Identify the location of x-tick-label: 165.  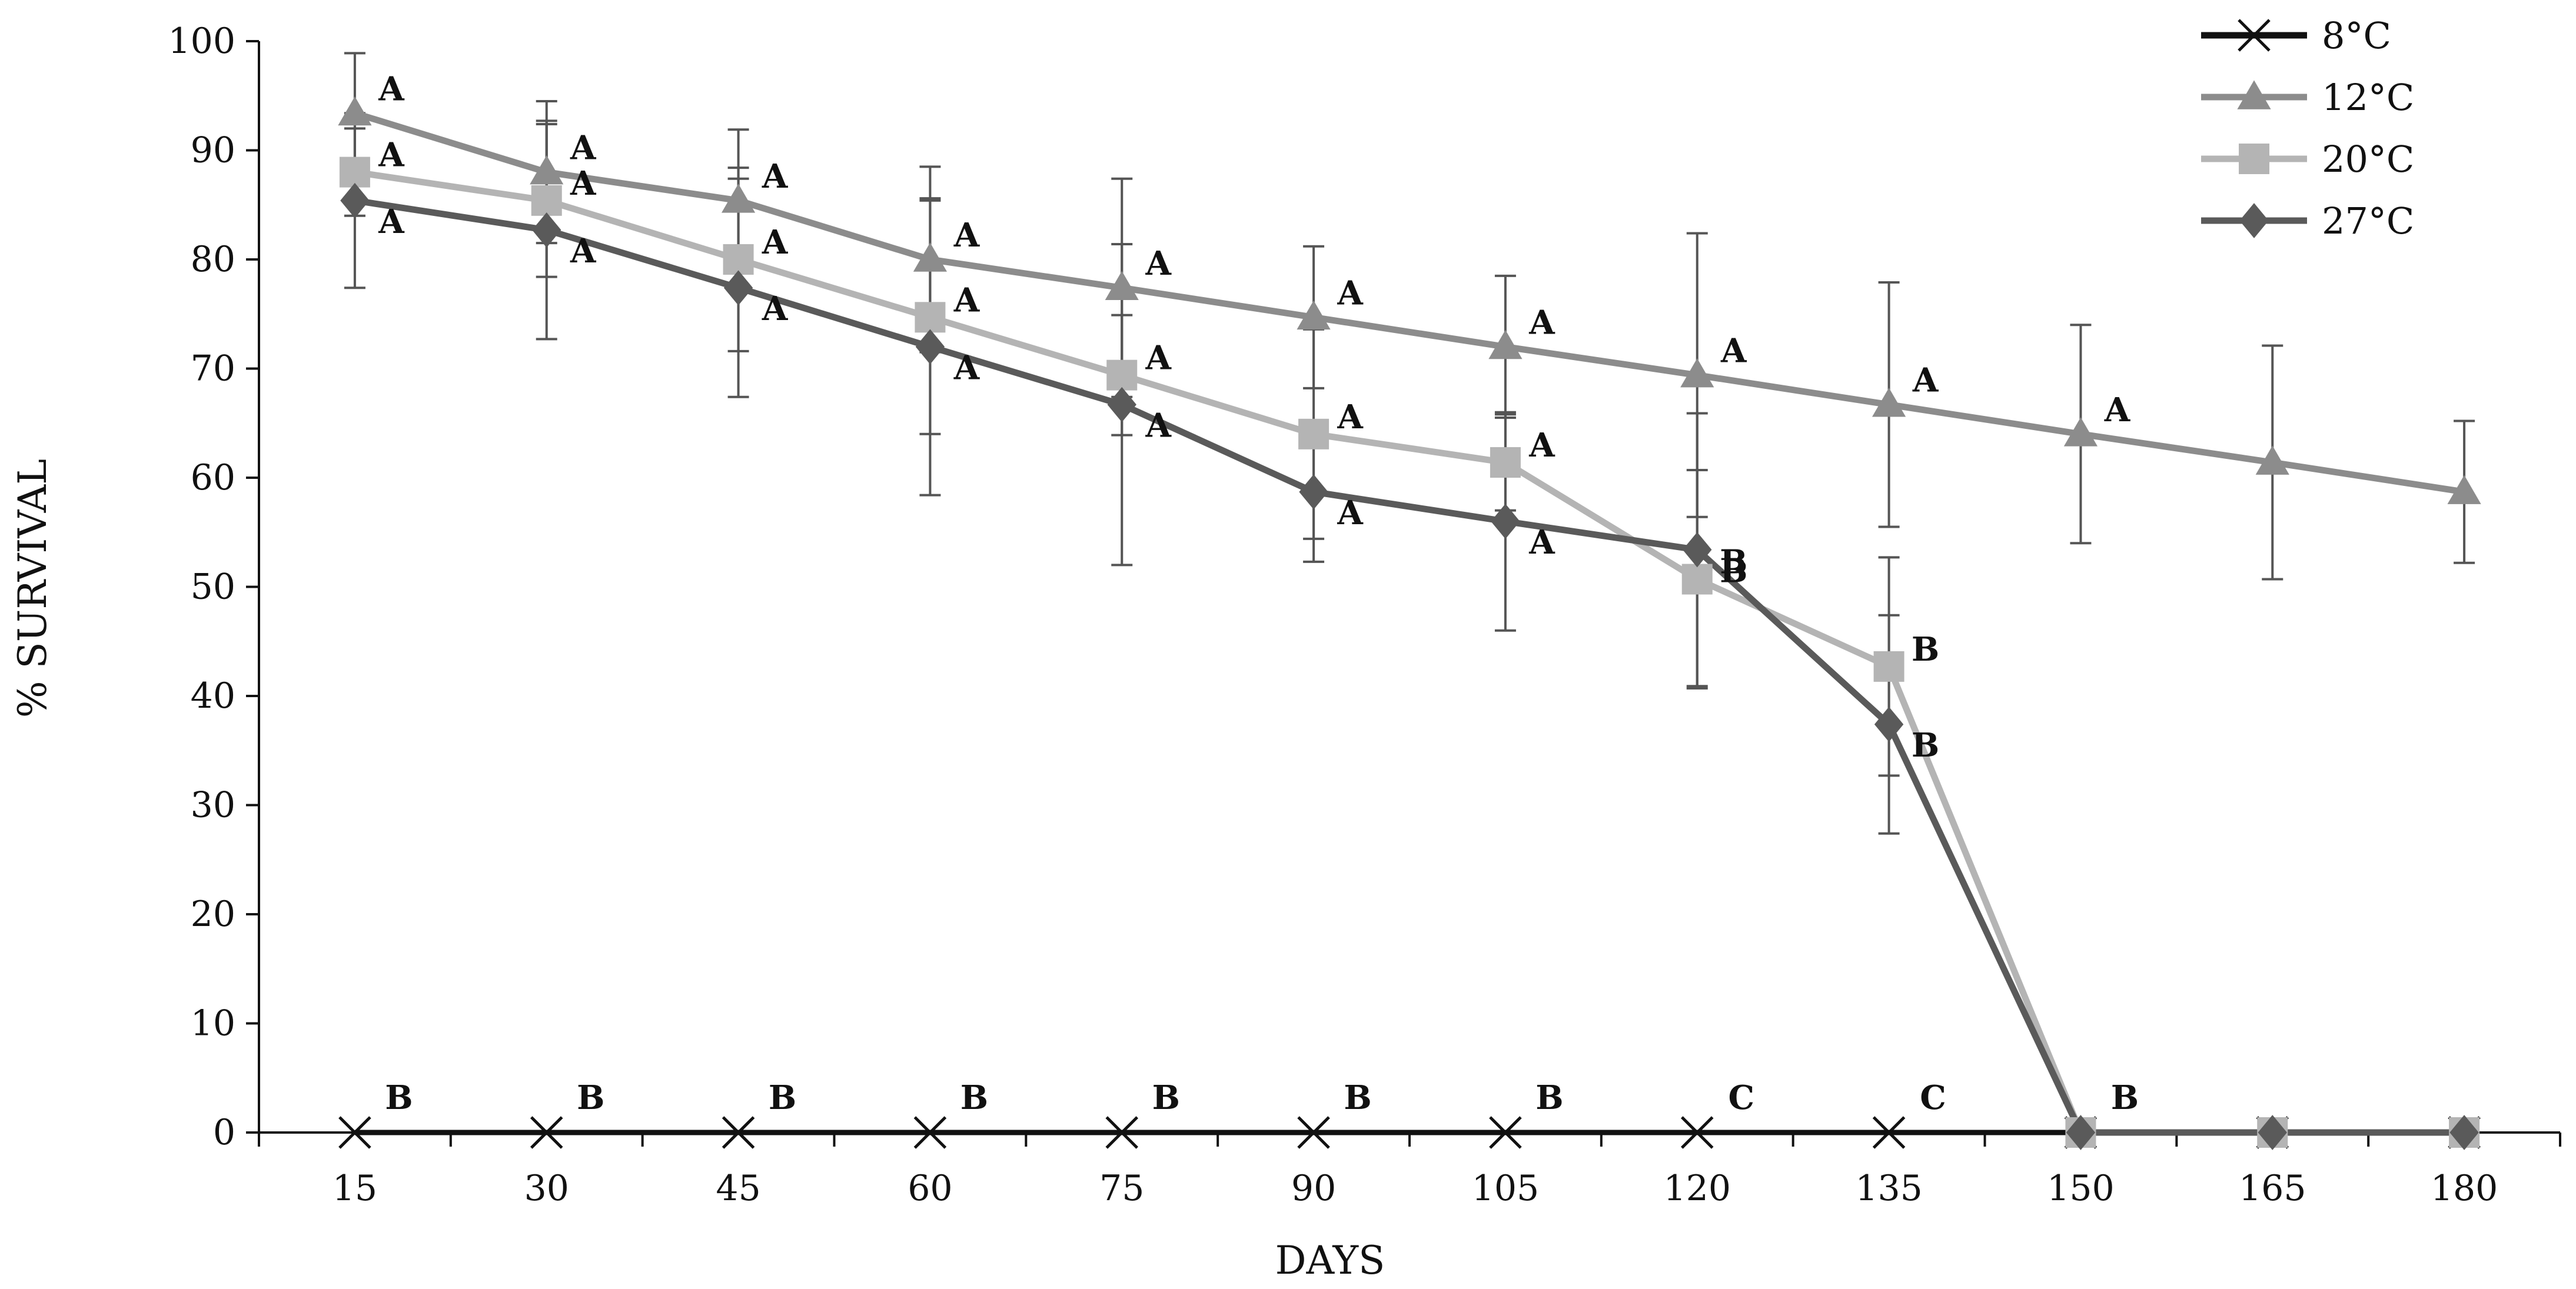
(2272, 1188).